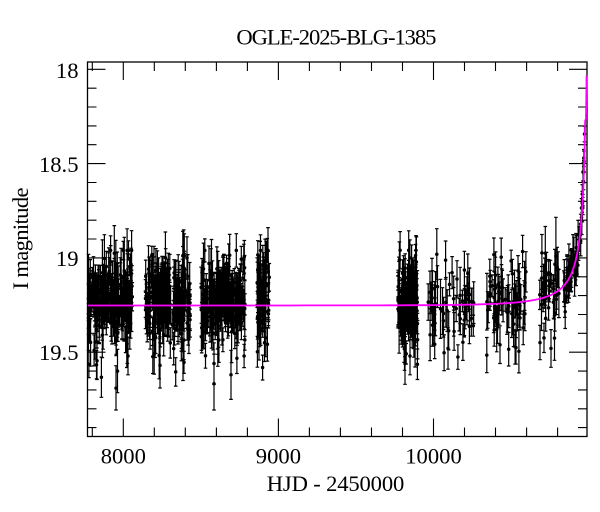 This screenshot has height=512, width=600. I want to click on svg-text: 10000, so click(433, 455).